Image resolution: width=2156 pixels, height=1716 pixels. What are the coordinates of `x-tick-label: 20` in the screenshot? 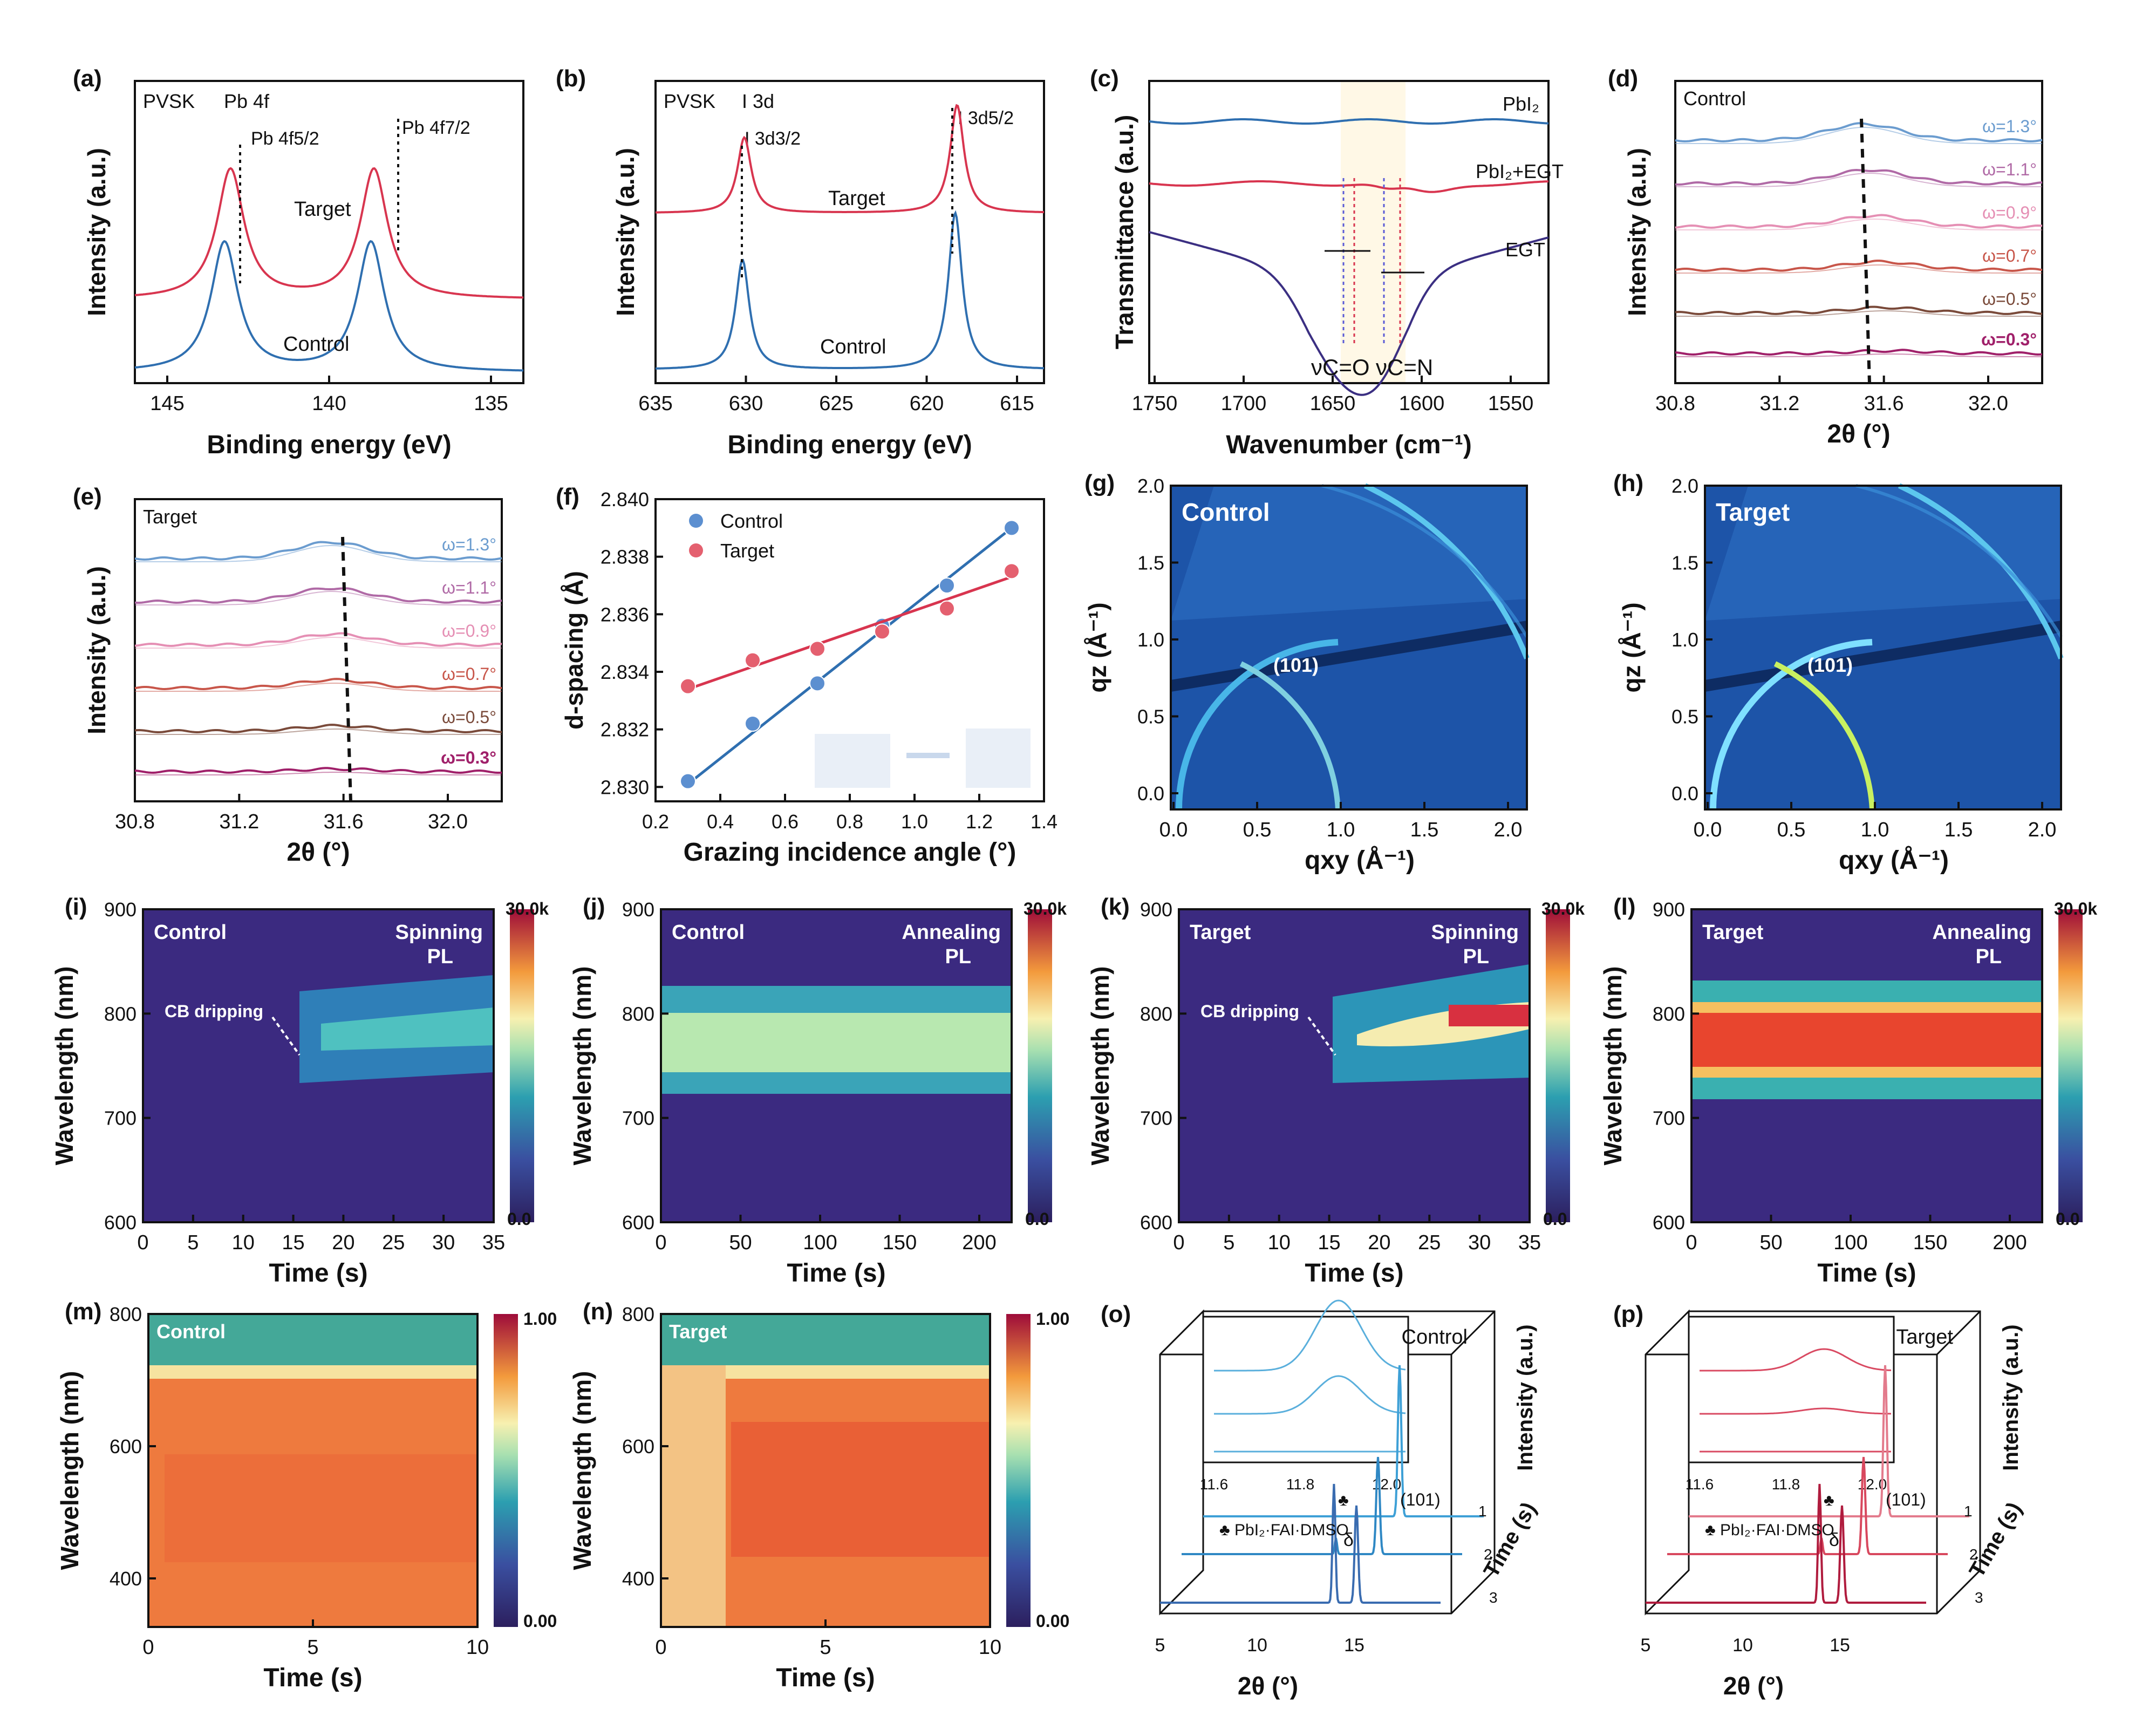 It's located at (343, 1242).